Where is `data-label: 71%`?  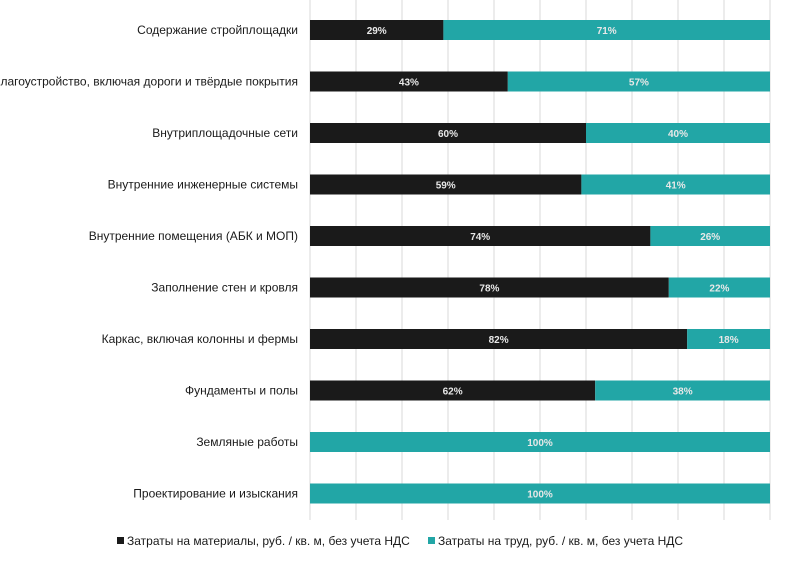 data-label: 71% is located at coordinates (607, 31).